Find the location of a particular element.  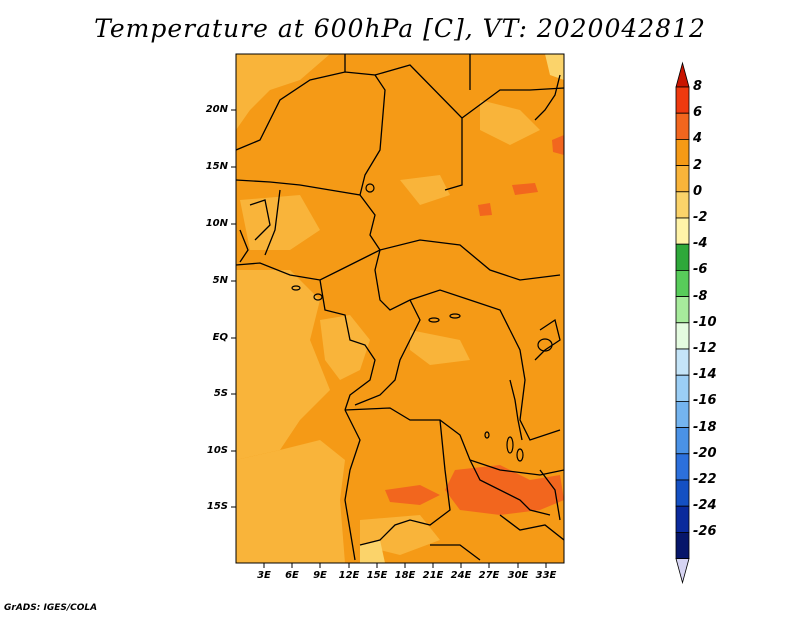

y-tick-label: 20N is located at coordinates (216, 109).